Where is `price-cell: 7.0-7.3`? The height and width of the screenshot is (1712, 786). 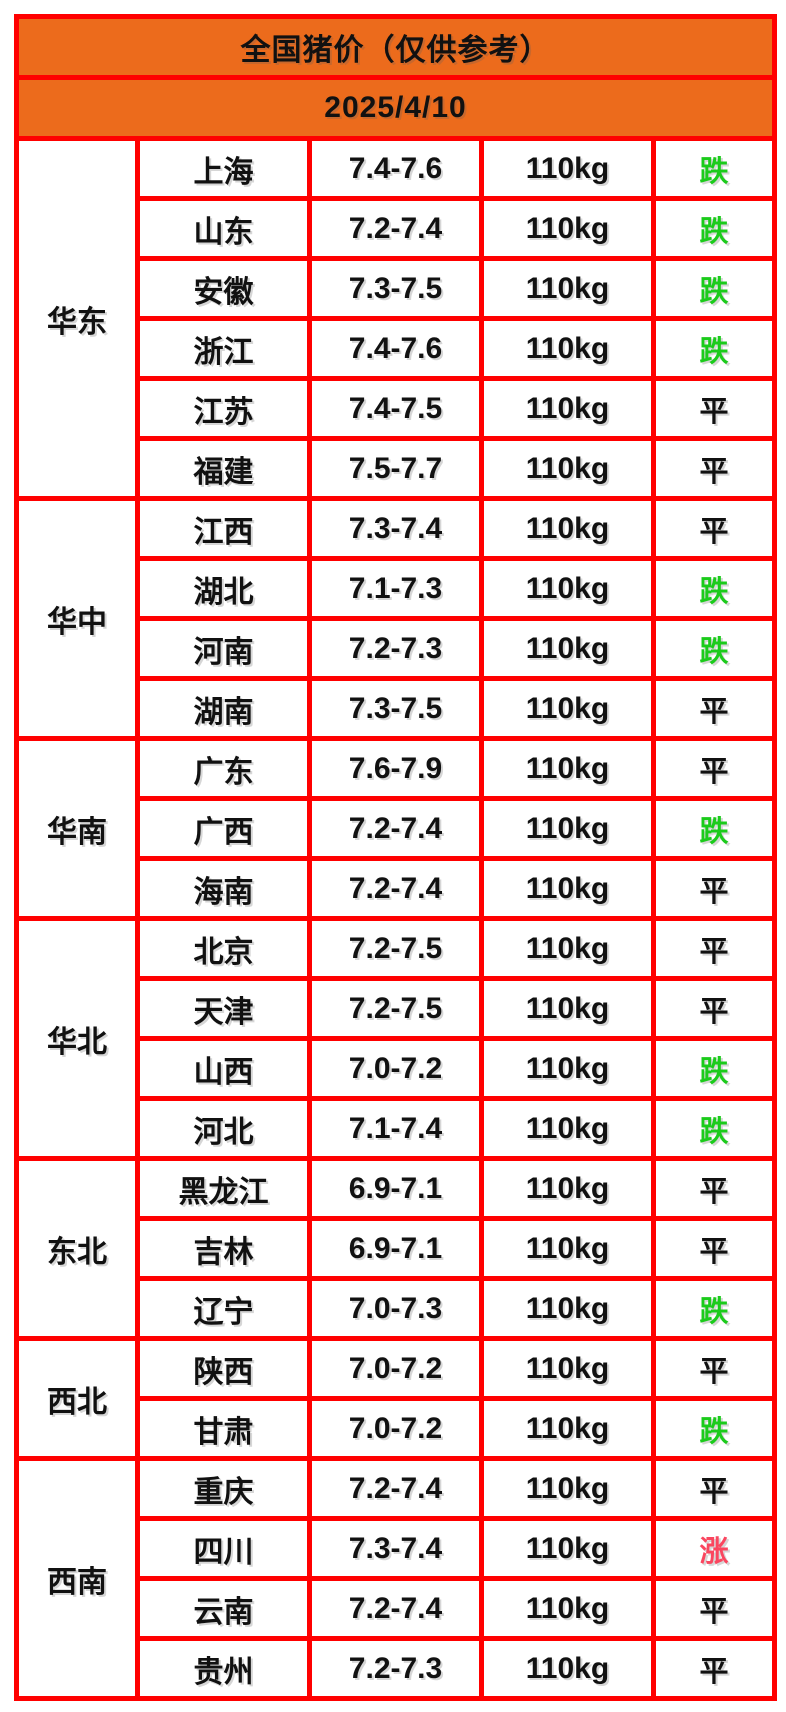
price-cell: 7.0-7.3 is located at coordinates (395, 1308).